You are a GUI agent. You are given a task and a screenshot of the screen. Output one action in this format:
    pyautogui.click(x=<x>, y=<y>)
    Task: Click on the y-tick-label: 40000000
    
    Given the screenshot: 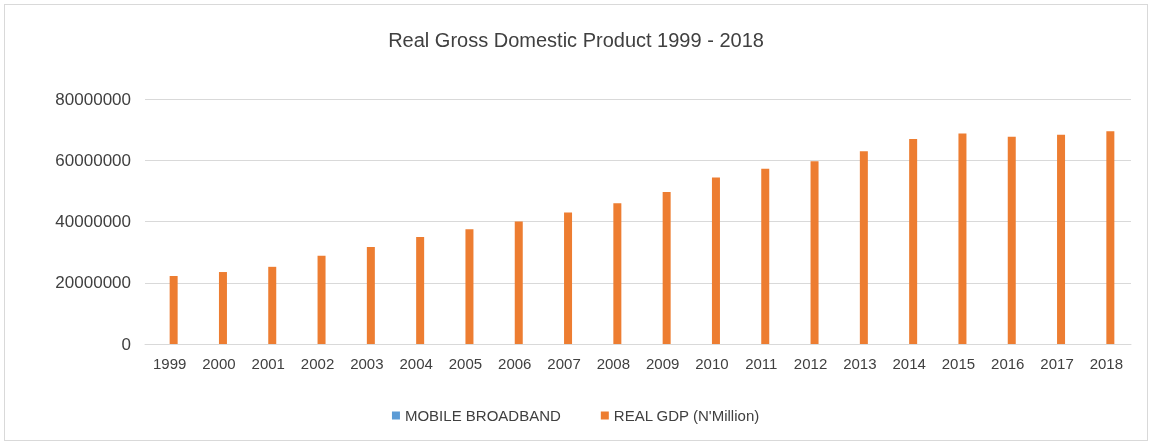 What is the action you would take?
    pyautogui.click(x=93, y=221)
    